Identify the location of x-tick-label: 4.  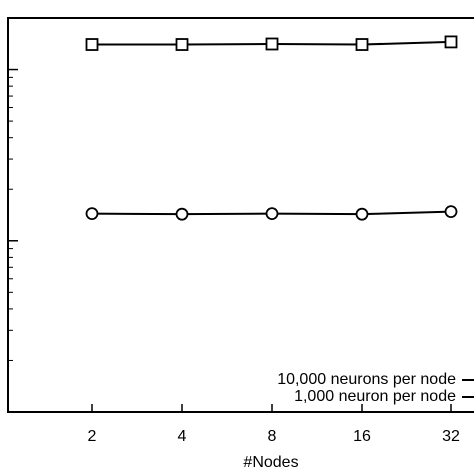
(182, 436).